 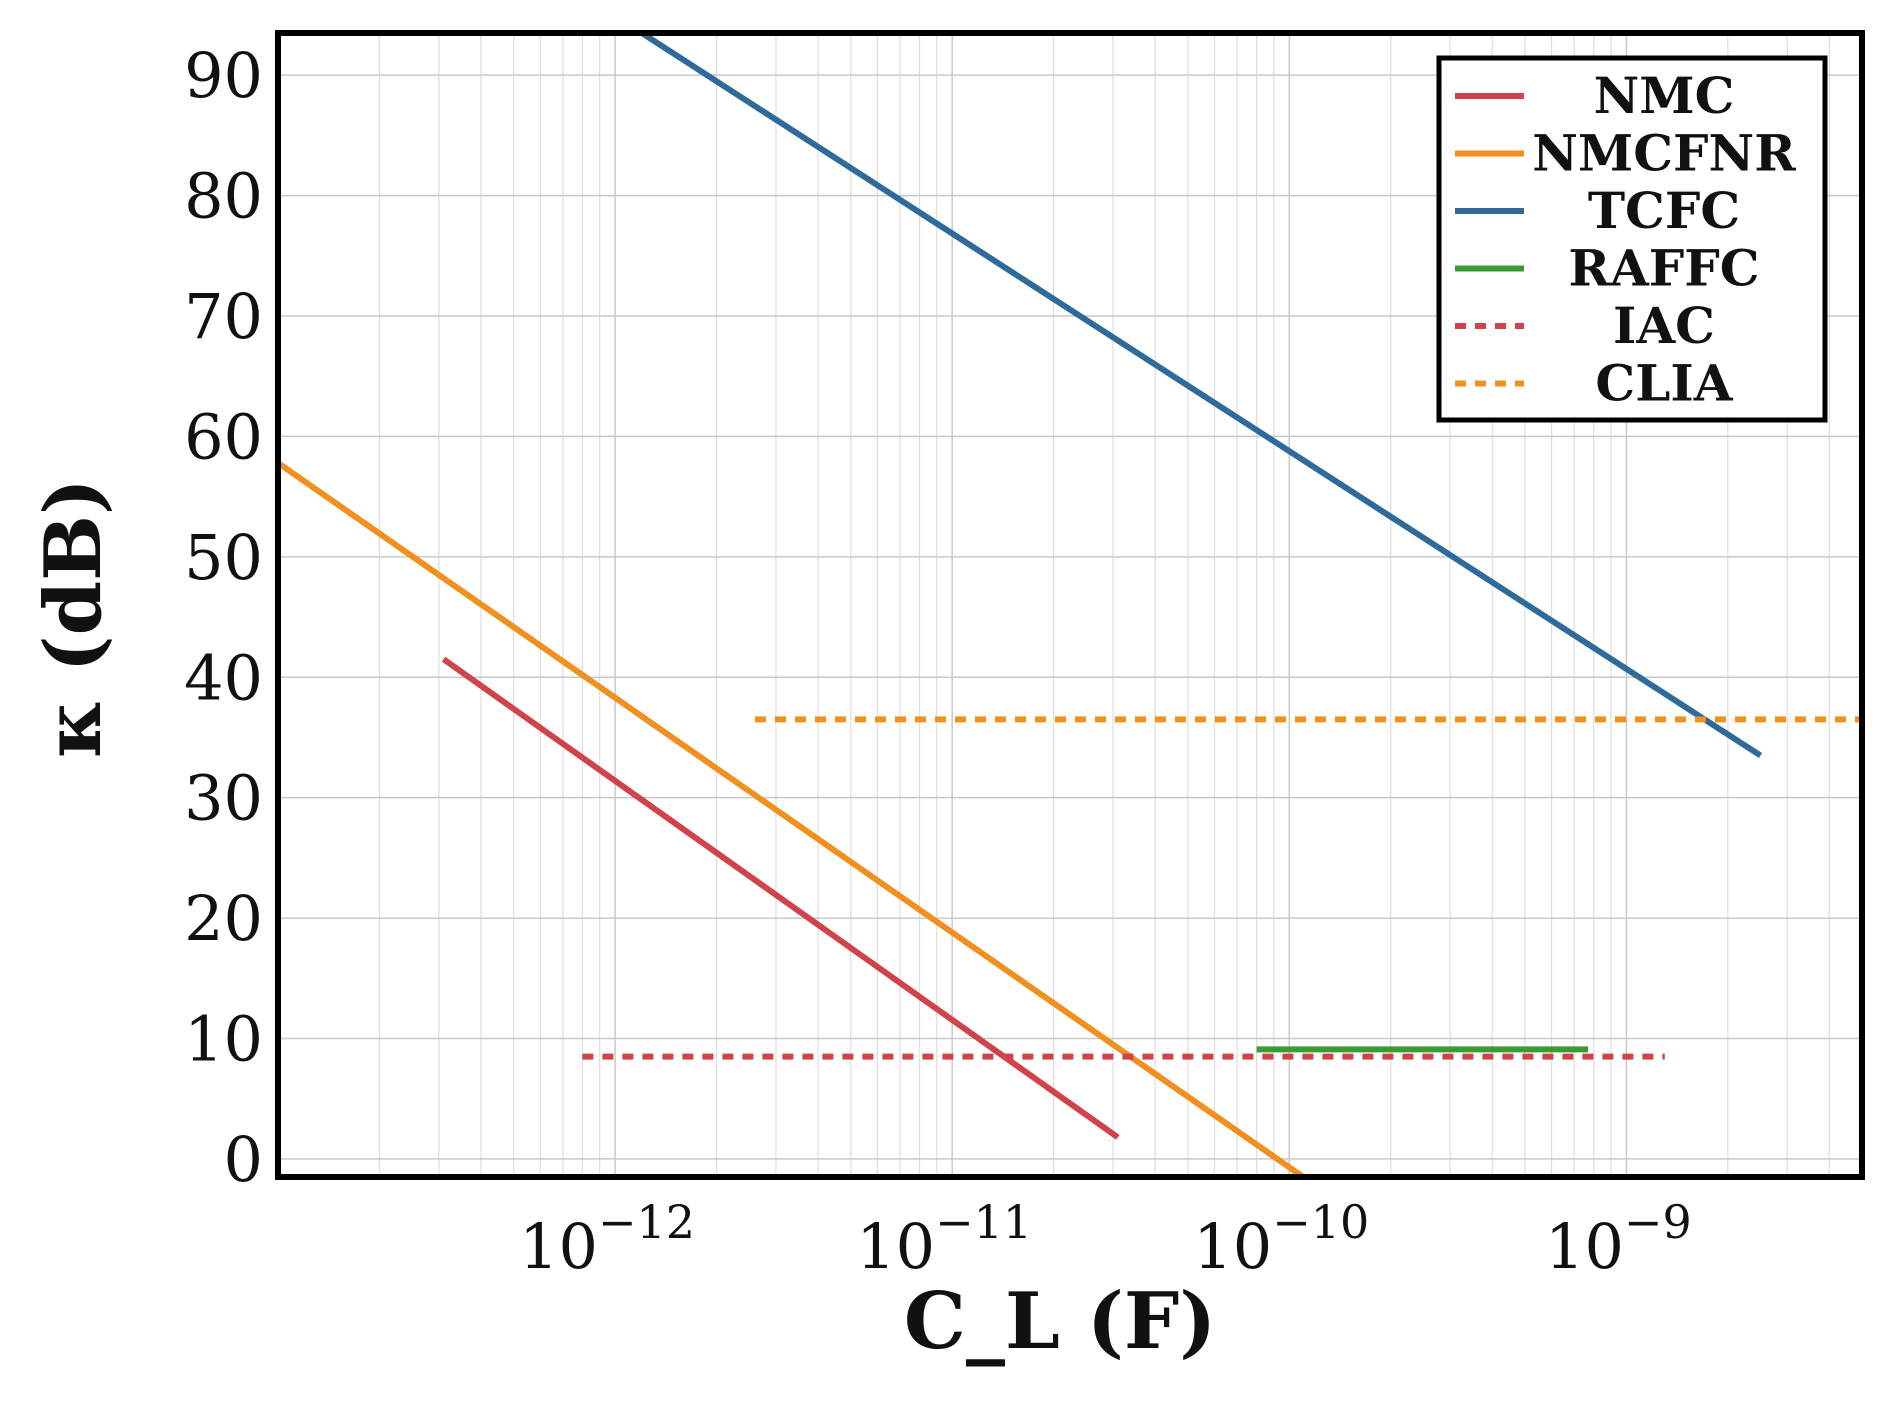 What do you see at coordinates (1105, 1239) in the screenshot?
I see `x-axis-ticks: 10−12 10−11 10−10 10−9` at bounding box center [1105, 1239].